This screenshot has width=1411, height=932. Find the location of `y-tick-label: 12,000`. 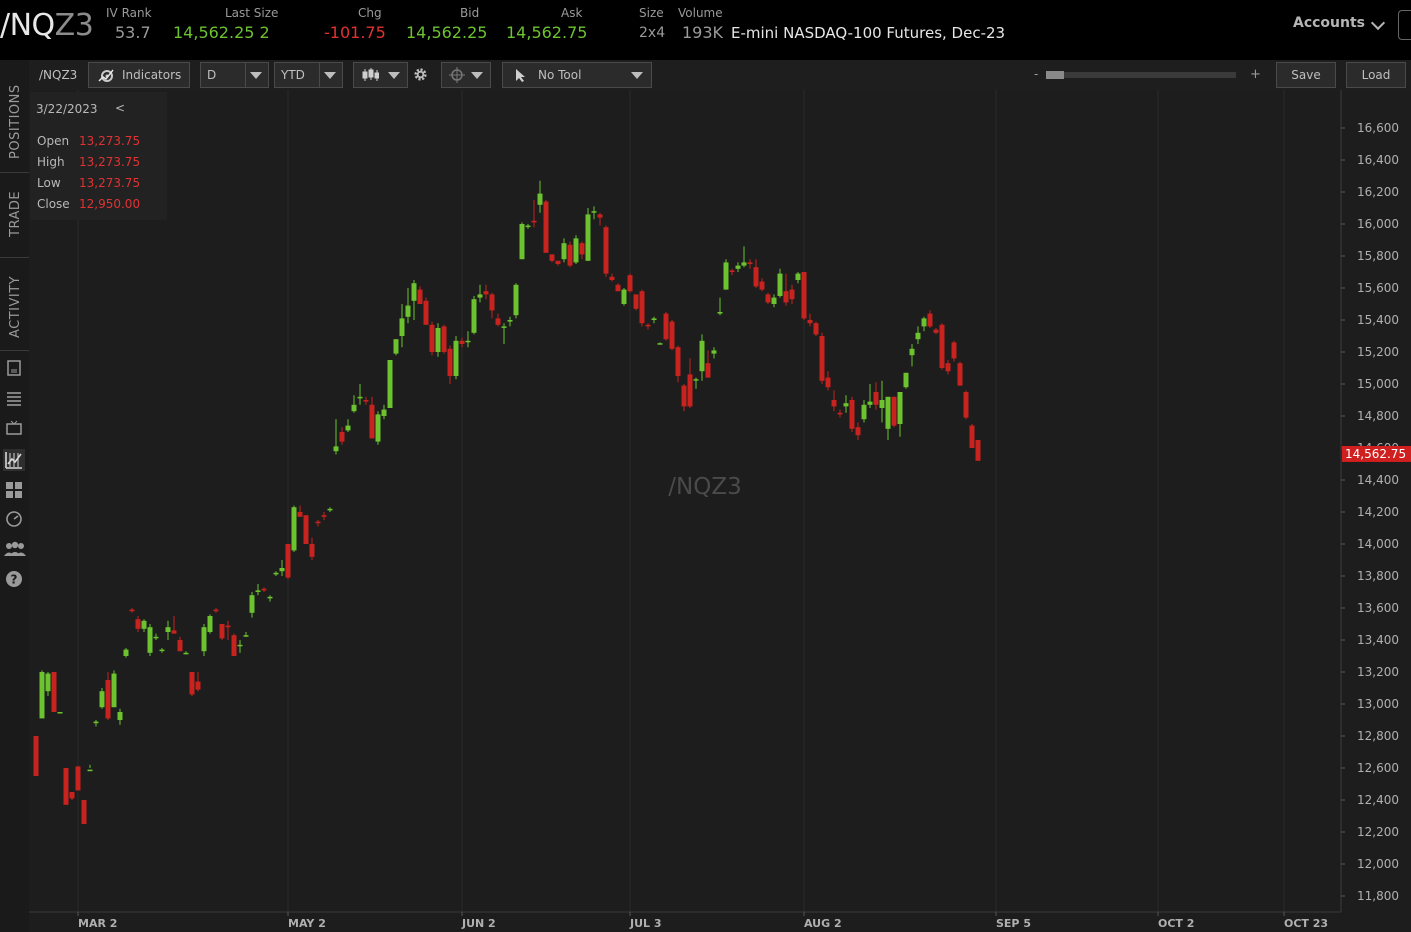

y-tick-label: 12,000 is located at coordinates (1378, 864).